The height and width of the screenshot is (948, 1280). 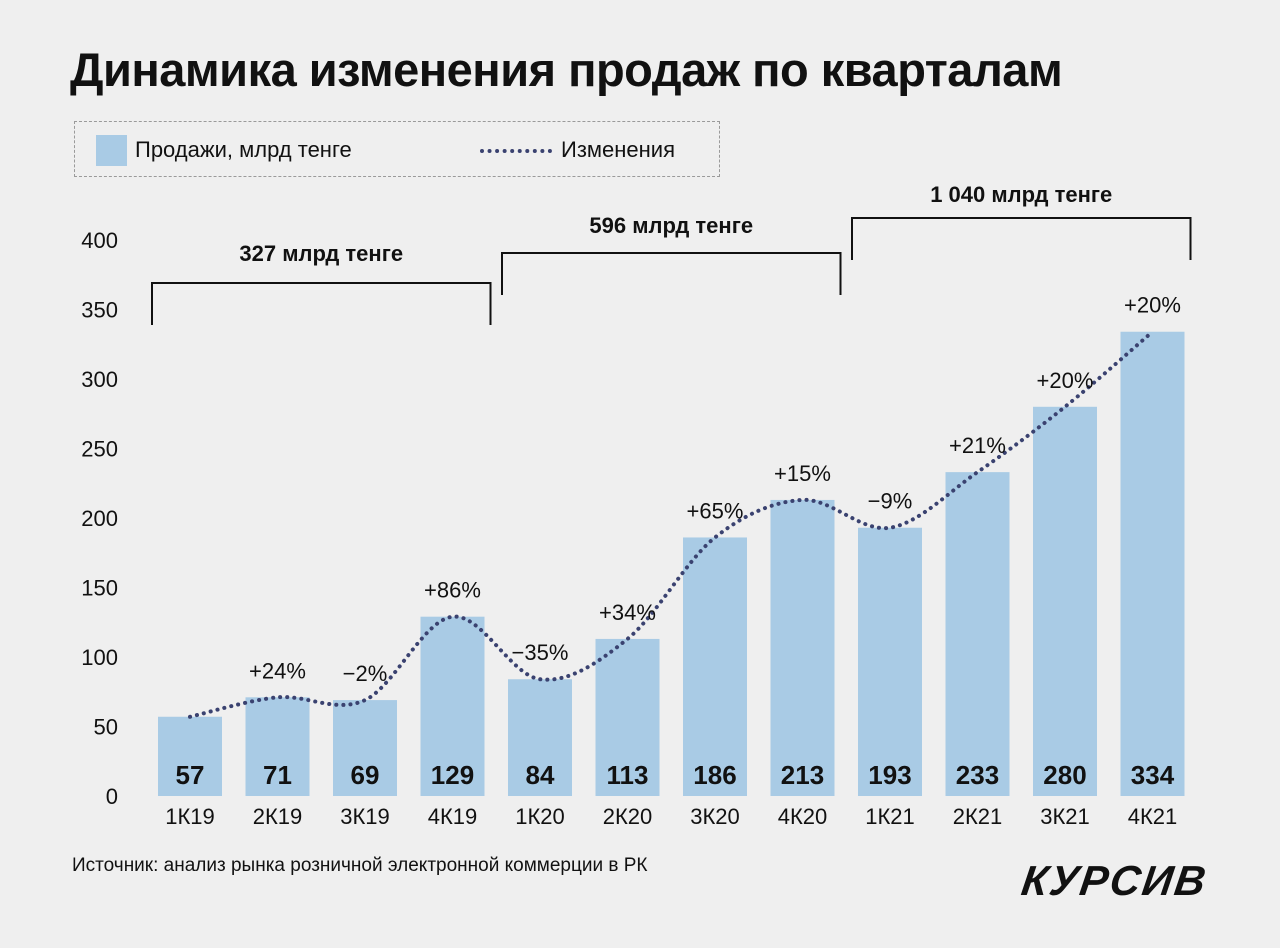 I want to click on change-label: +21%, so click(x=977, y=445).